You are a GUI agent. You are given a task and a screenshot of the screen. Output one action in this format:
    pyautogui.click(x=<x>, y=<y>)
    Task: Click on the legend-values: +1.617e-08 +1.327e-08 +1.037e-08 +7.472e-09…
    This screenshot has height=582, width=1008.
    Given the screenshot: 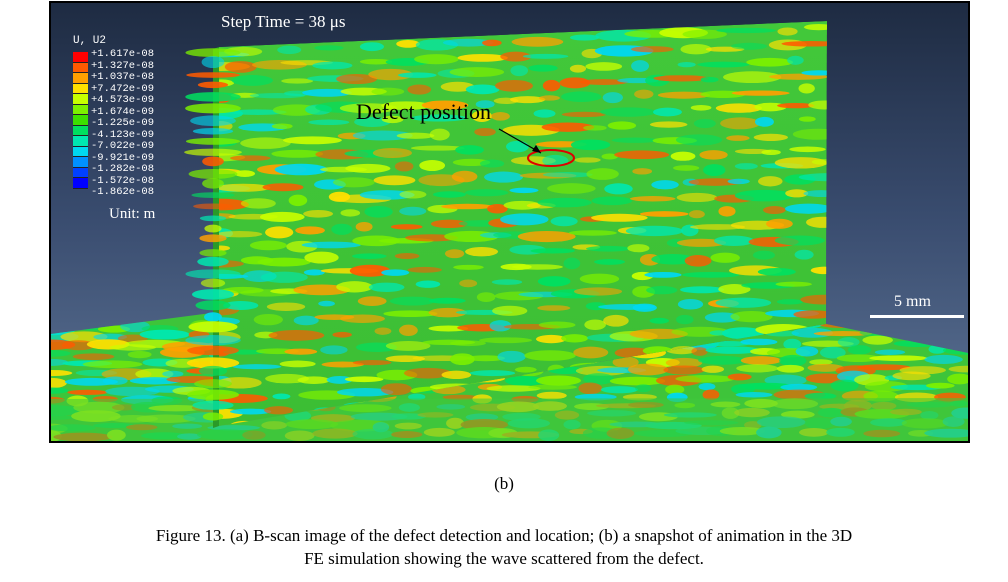 What is the action you would take?
    pyautogui.click(x=123, y=123)
    